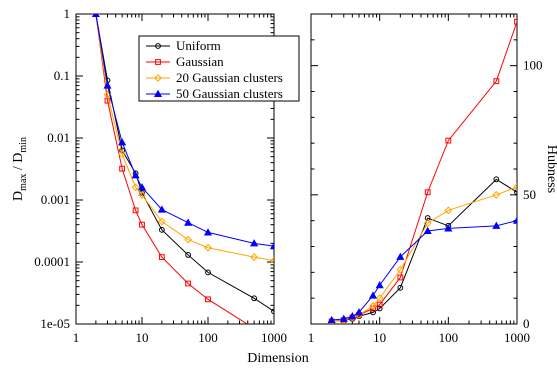 This screenshot has width=557, height=369. What do you see at coordinates (52, 261) in the screenshot?
I see `left-y-tick-label: 0.0001` at bounding box center [52, 261].